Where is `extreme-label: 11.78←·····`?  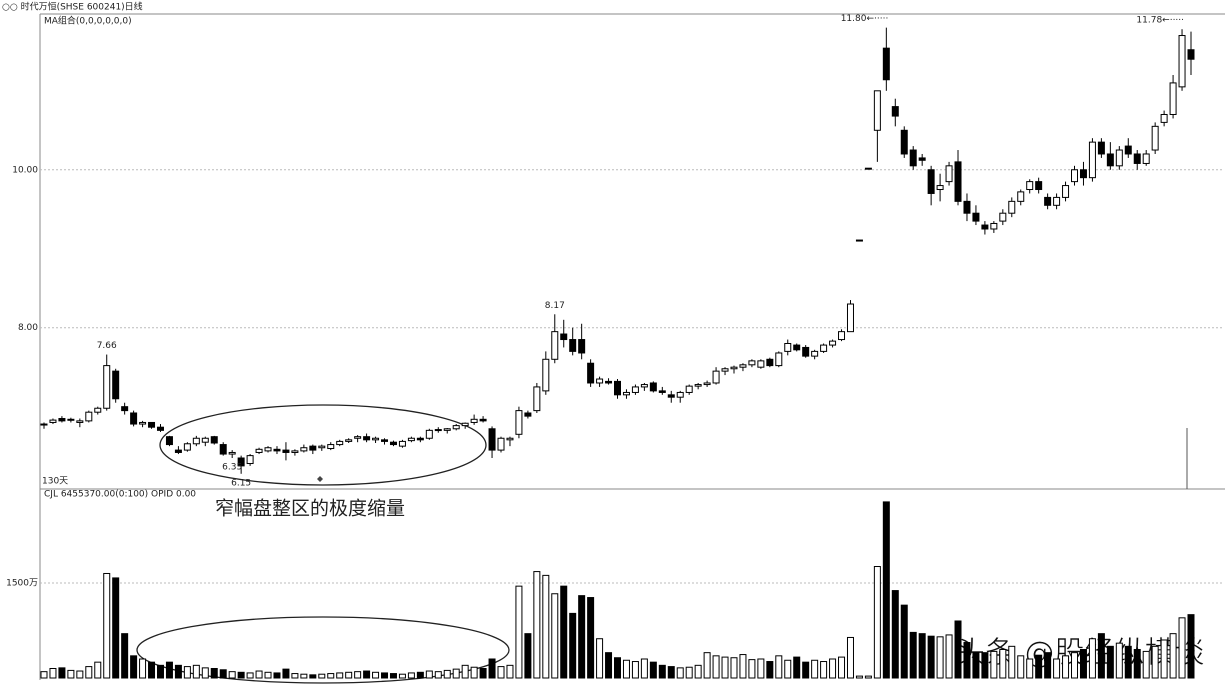 extreme-label: 11.78←····· is located at coordinates (1160, 21).